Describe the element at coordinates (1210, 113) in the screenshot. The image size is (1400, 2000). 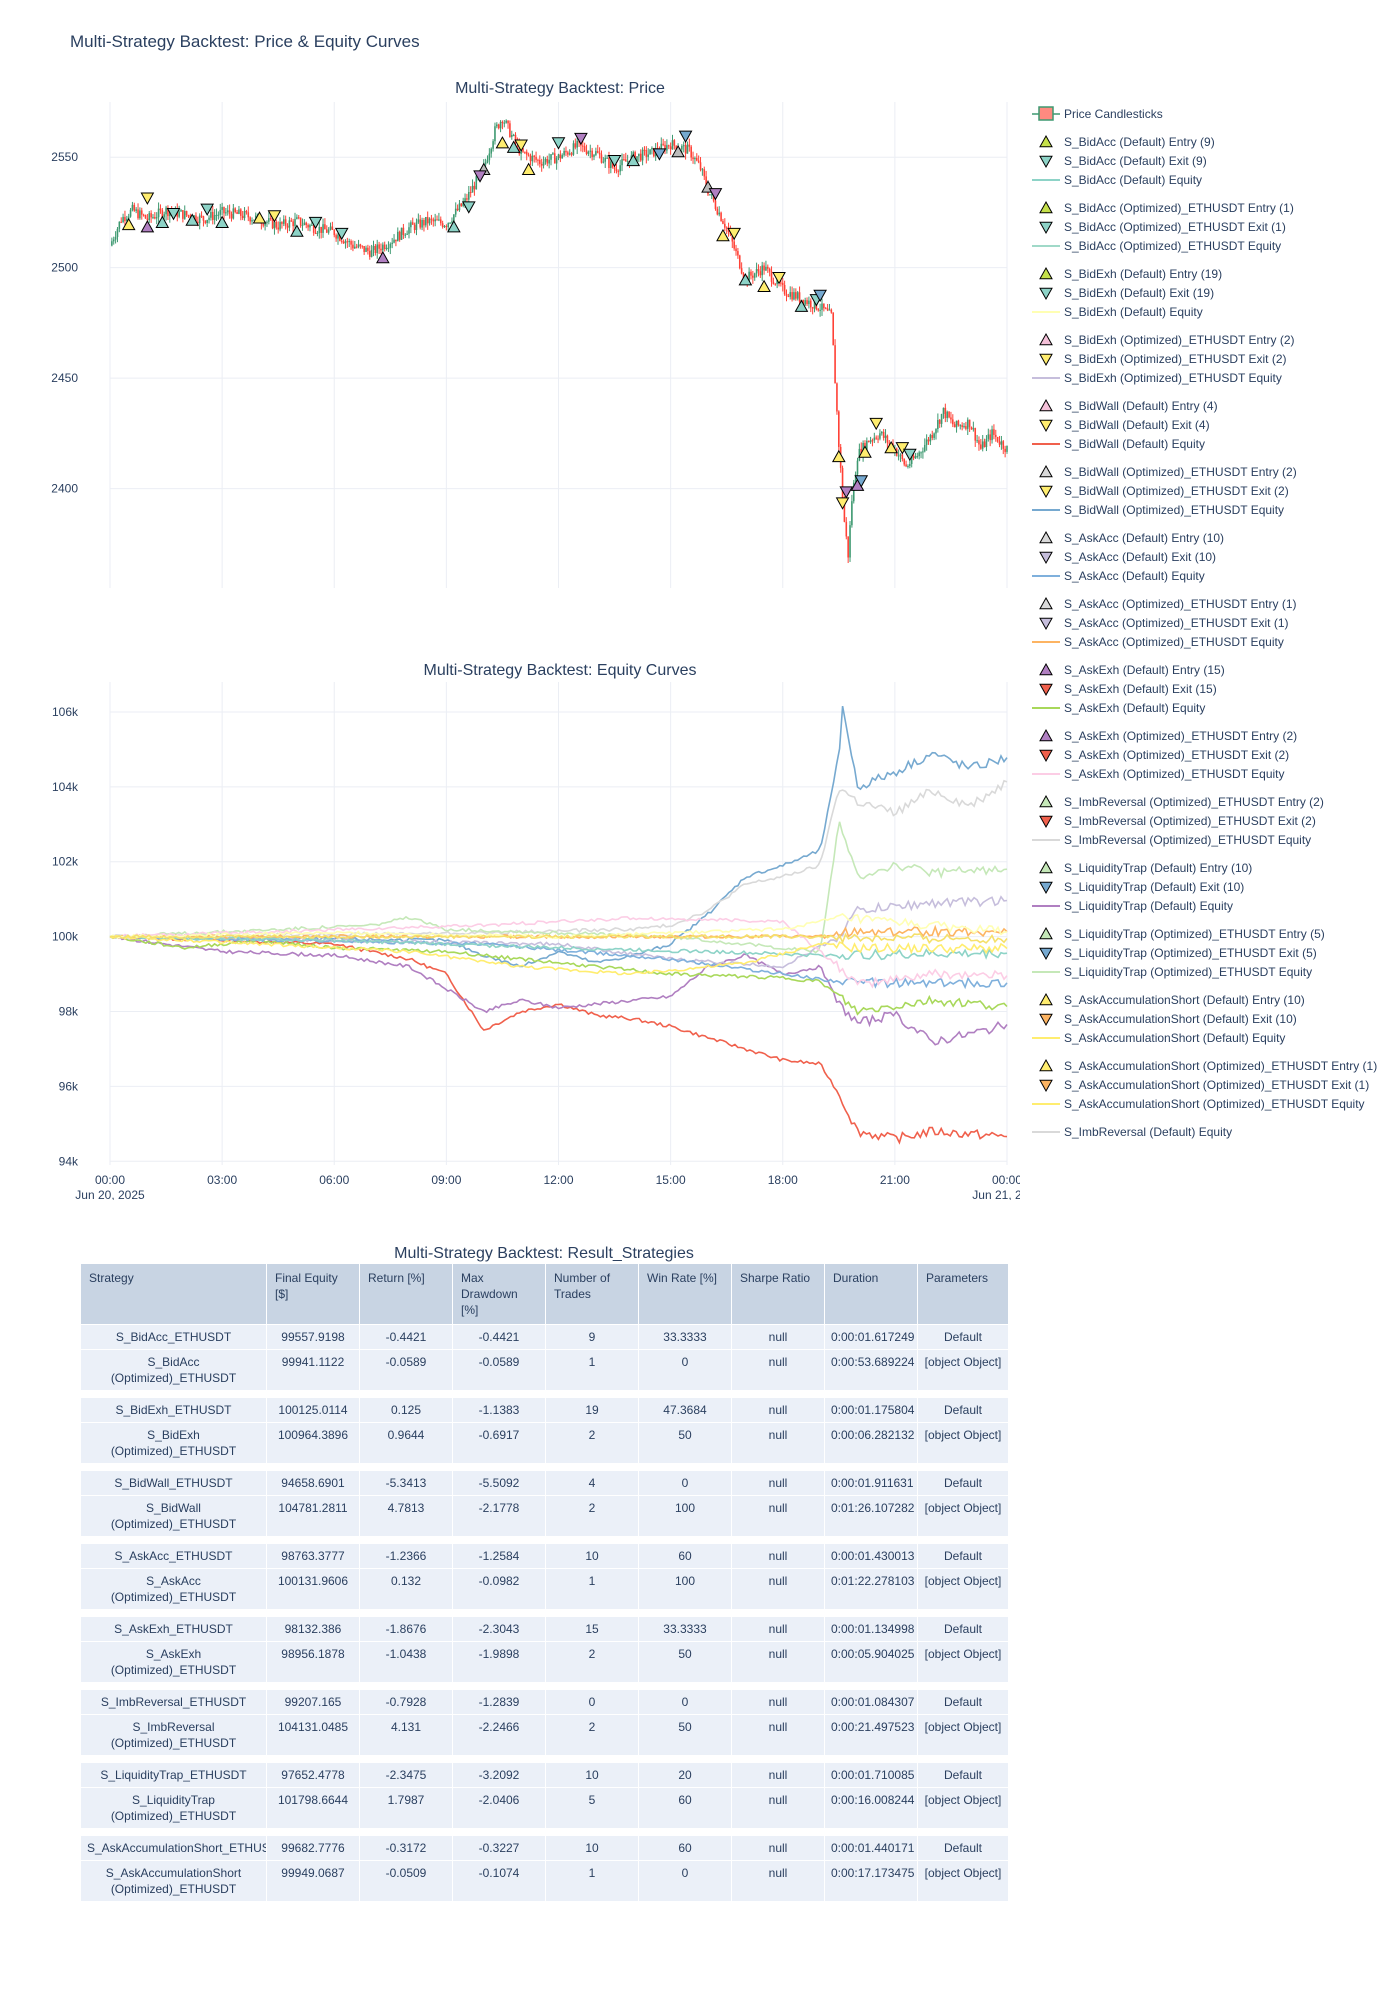
I see `legend-item: Price Candlesticks` at that location.